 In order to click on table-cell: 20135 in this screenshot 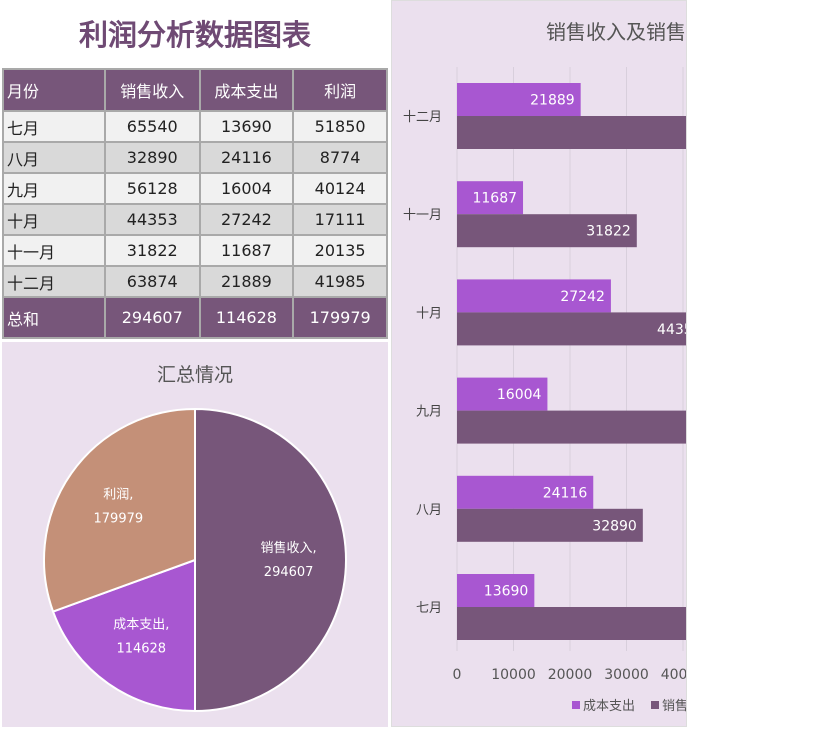, I will do `click(340, 250)`.